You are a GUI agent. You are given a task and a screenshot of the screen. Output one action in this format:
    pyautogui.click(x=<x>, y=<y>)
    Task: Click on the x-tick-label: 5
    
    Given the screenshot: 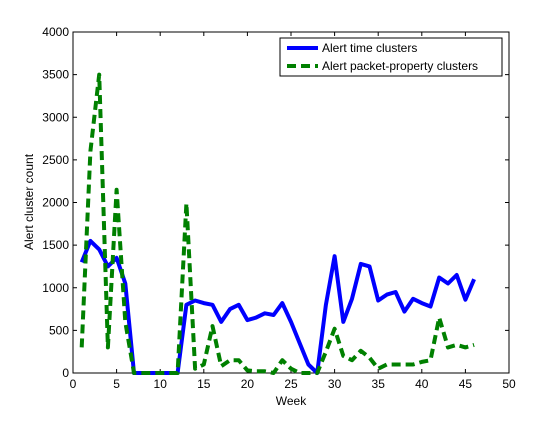 What is the action you would take?
    pyautogui.click(x=116, y=384)
    